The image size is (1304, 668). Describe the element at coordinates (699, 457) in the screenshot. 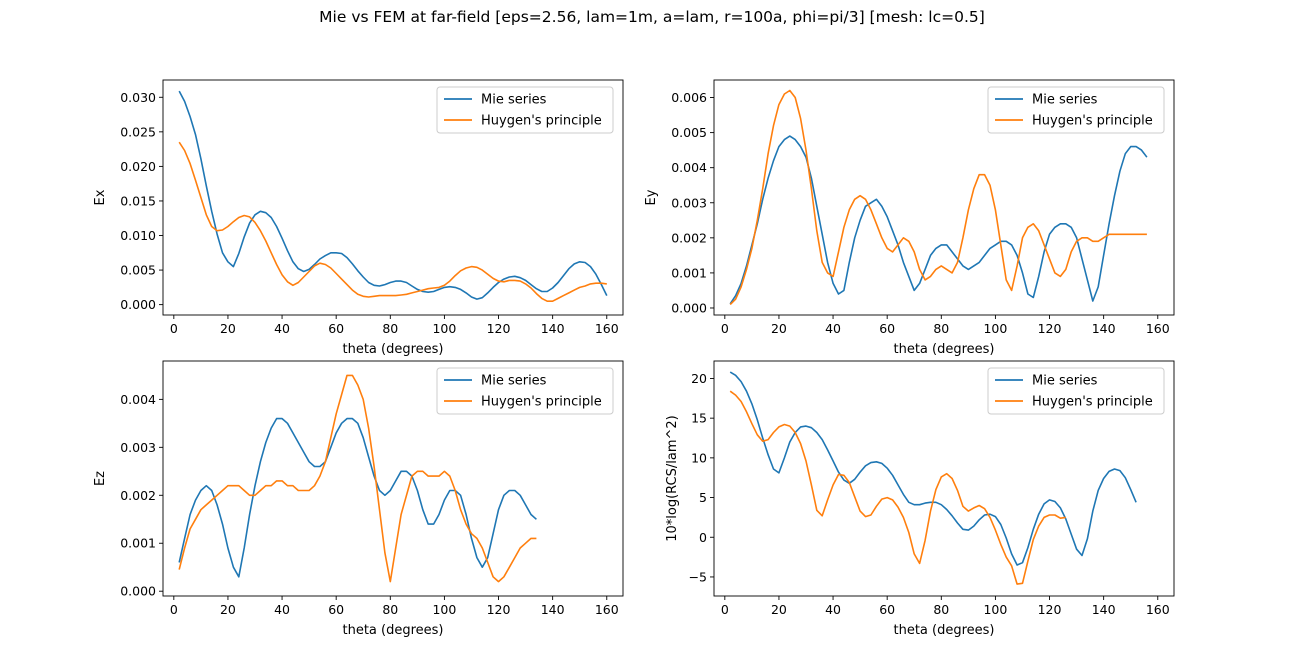

I see `y-tick-label: 10` at that location.